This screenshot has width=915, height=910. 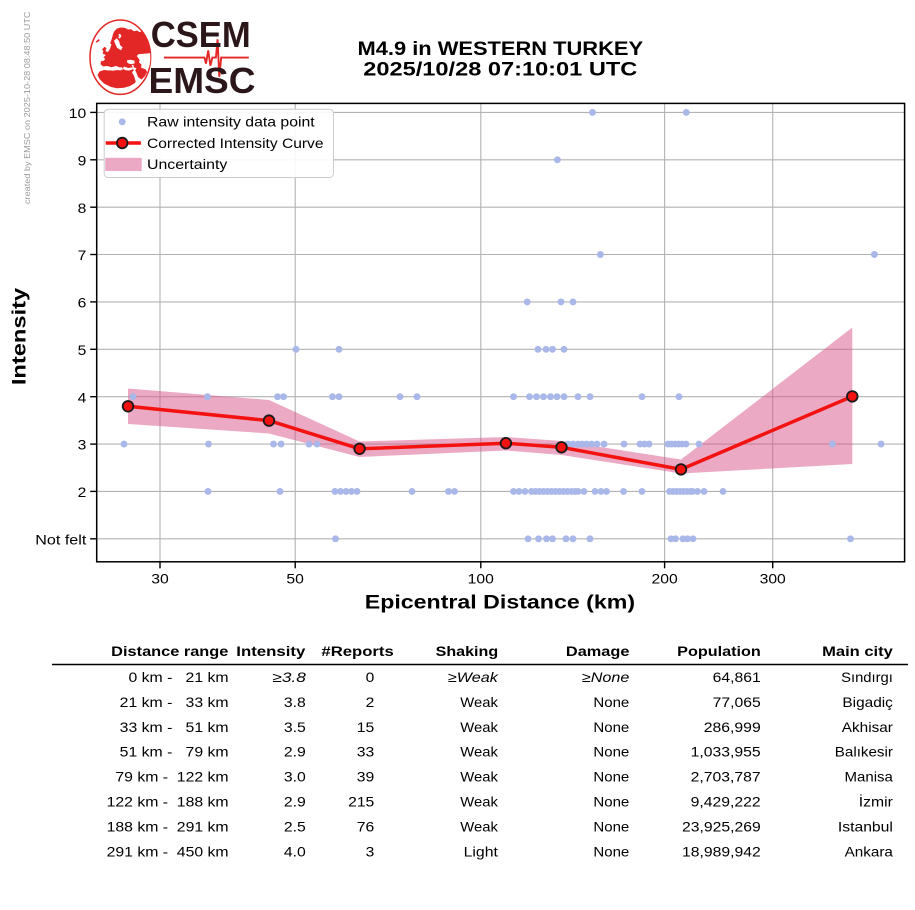 What do you see at coordinates (187, 164) in the screenshot?
I see `svg-text: Uncertainty` at bounding box center [187, 164].